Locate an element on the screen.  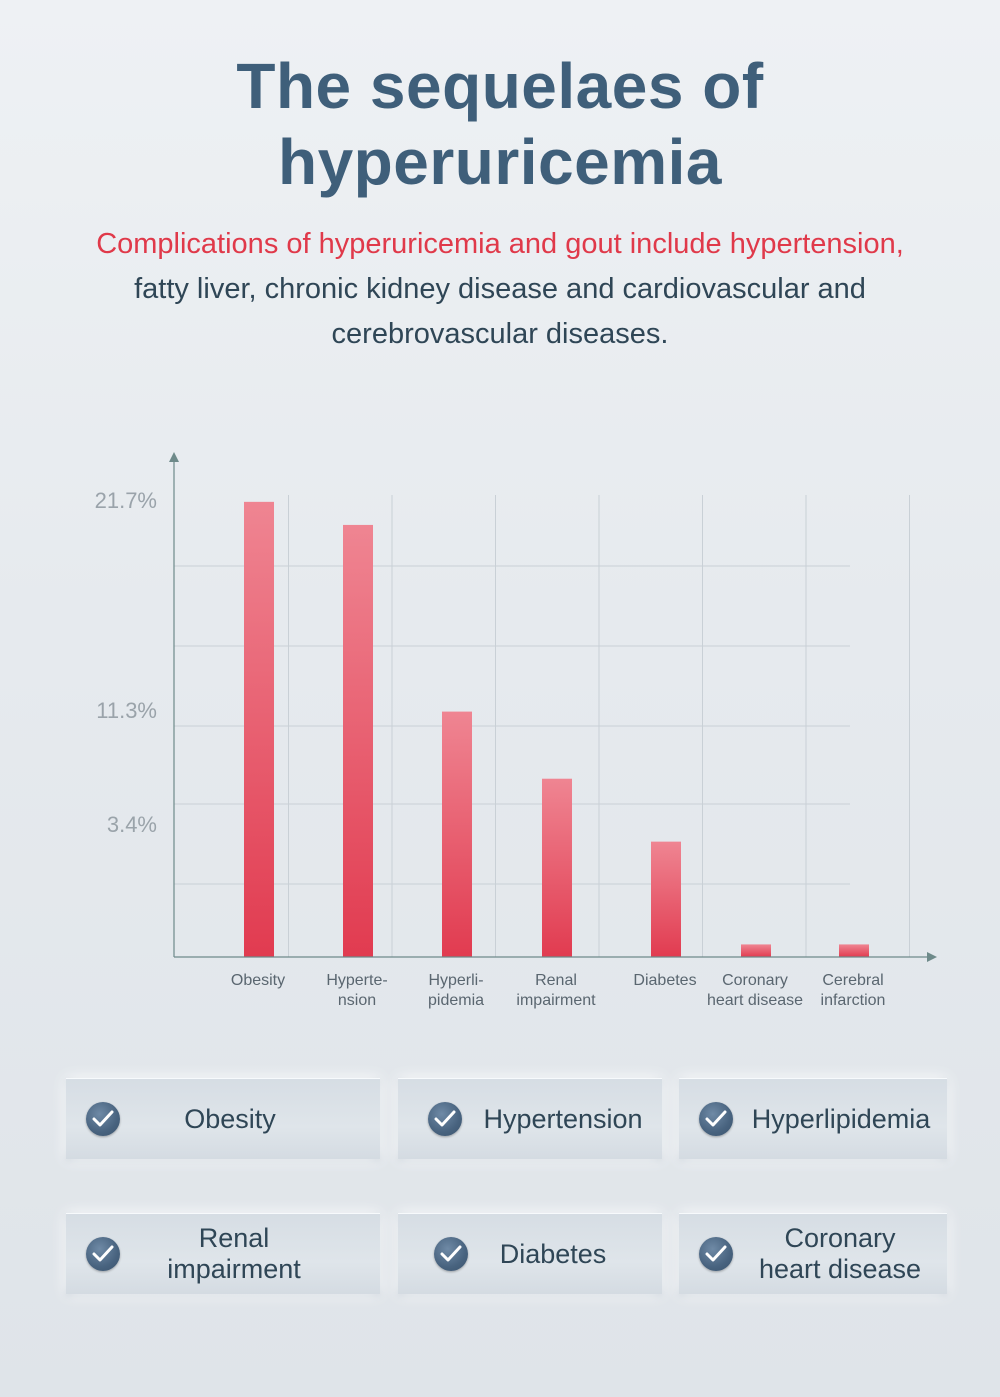
page-title: The sequelaes of hyperuricemia is located at coordinates (500, 124).